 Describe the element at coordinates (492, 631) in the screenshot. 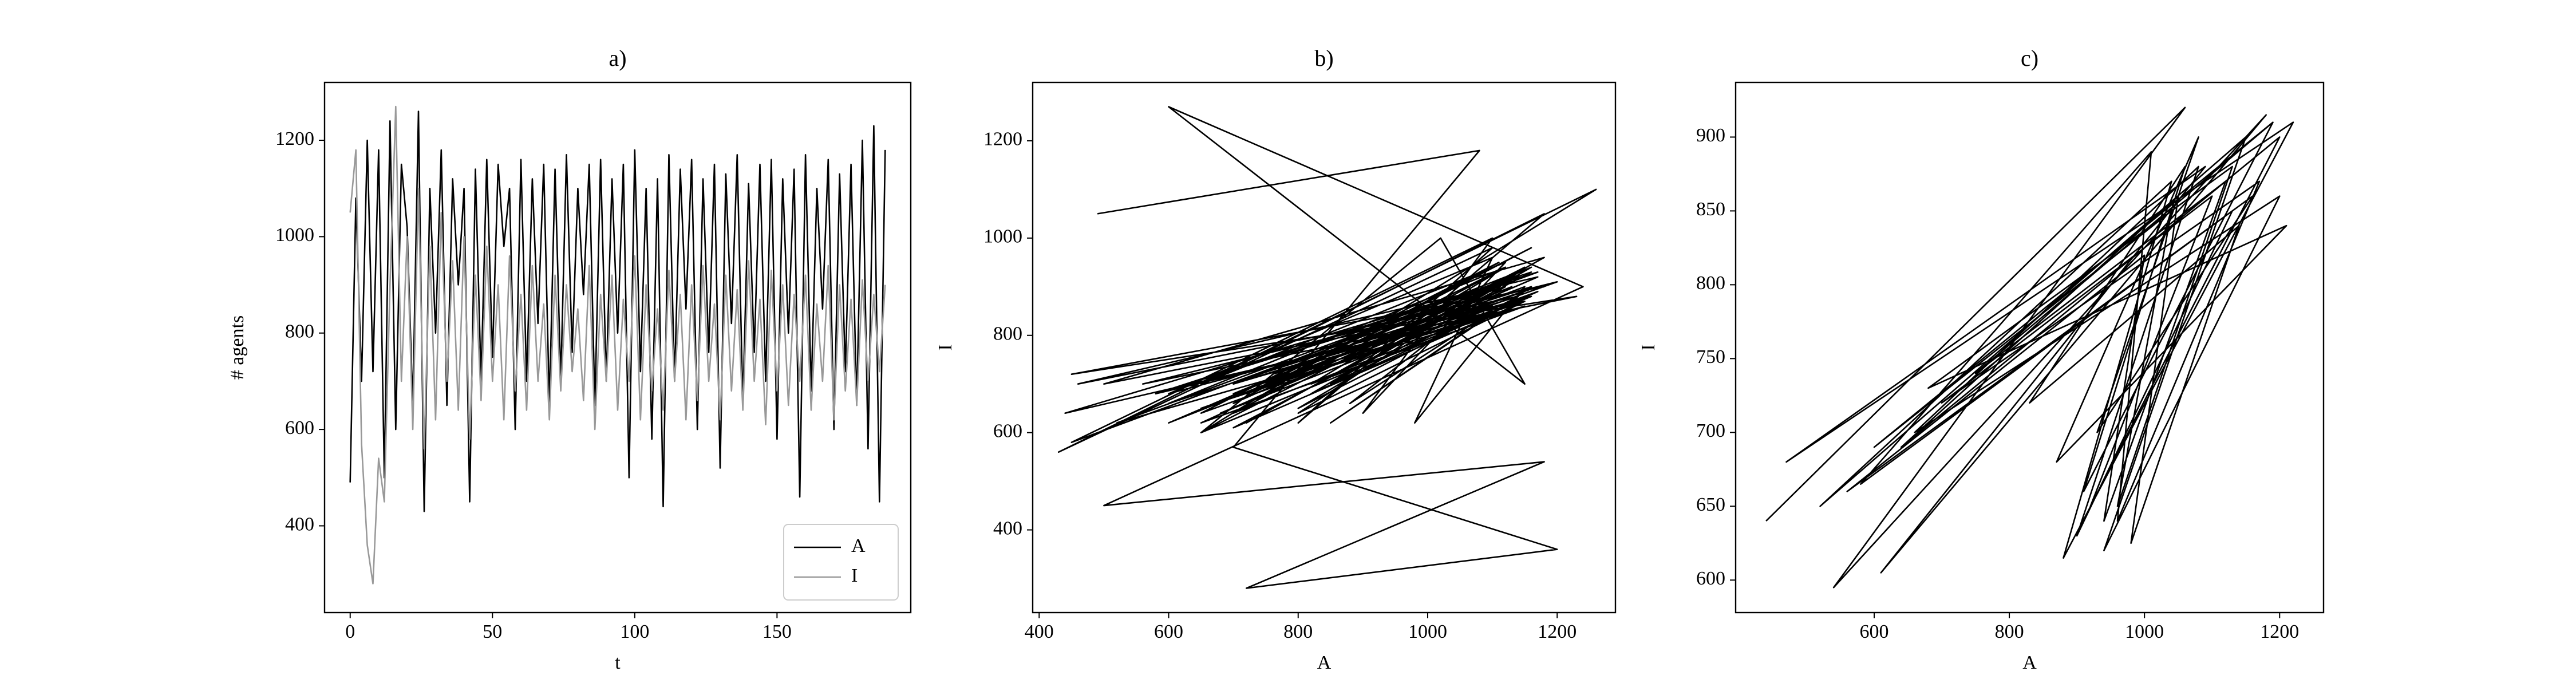

I see `x-tick-label: 50` at that location.